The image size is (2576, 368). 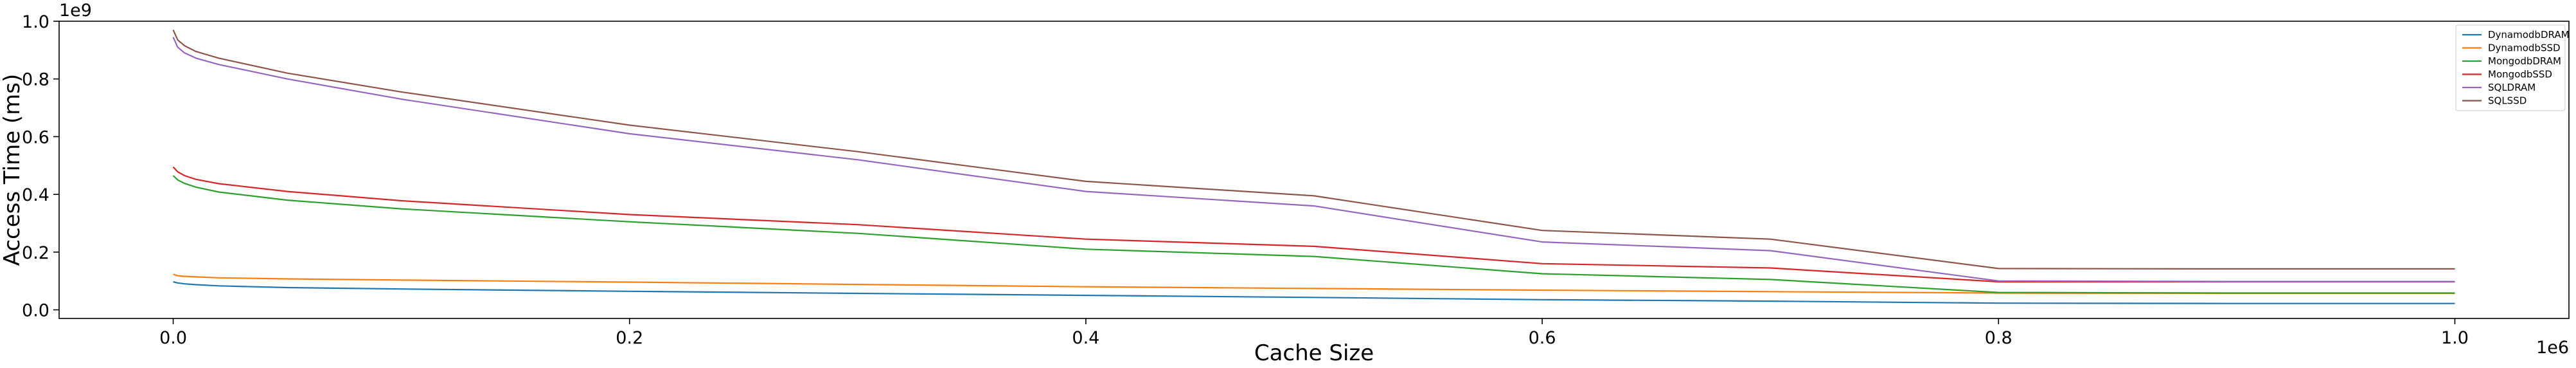 I want to click on legend-box, so click(x=2511, y=67).